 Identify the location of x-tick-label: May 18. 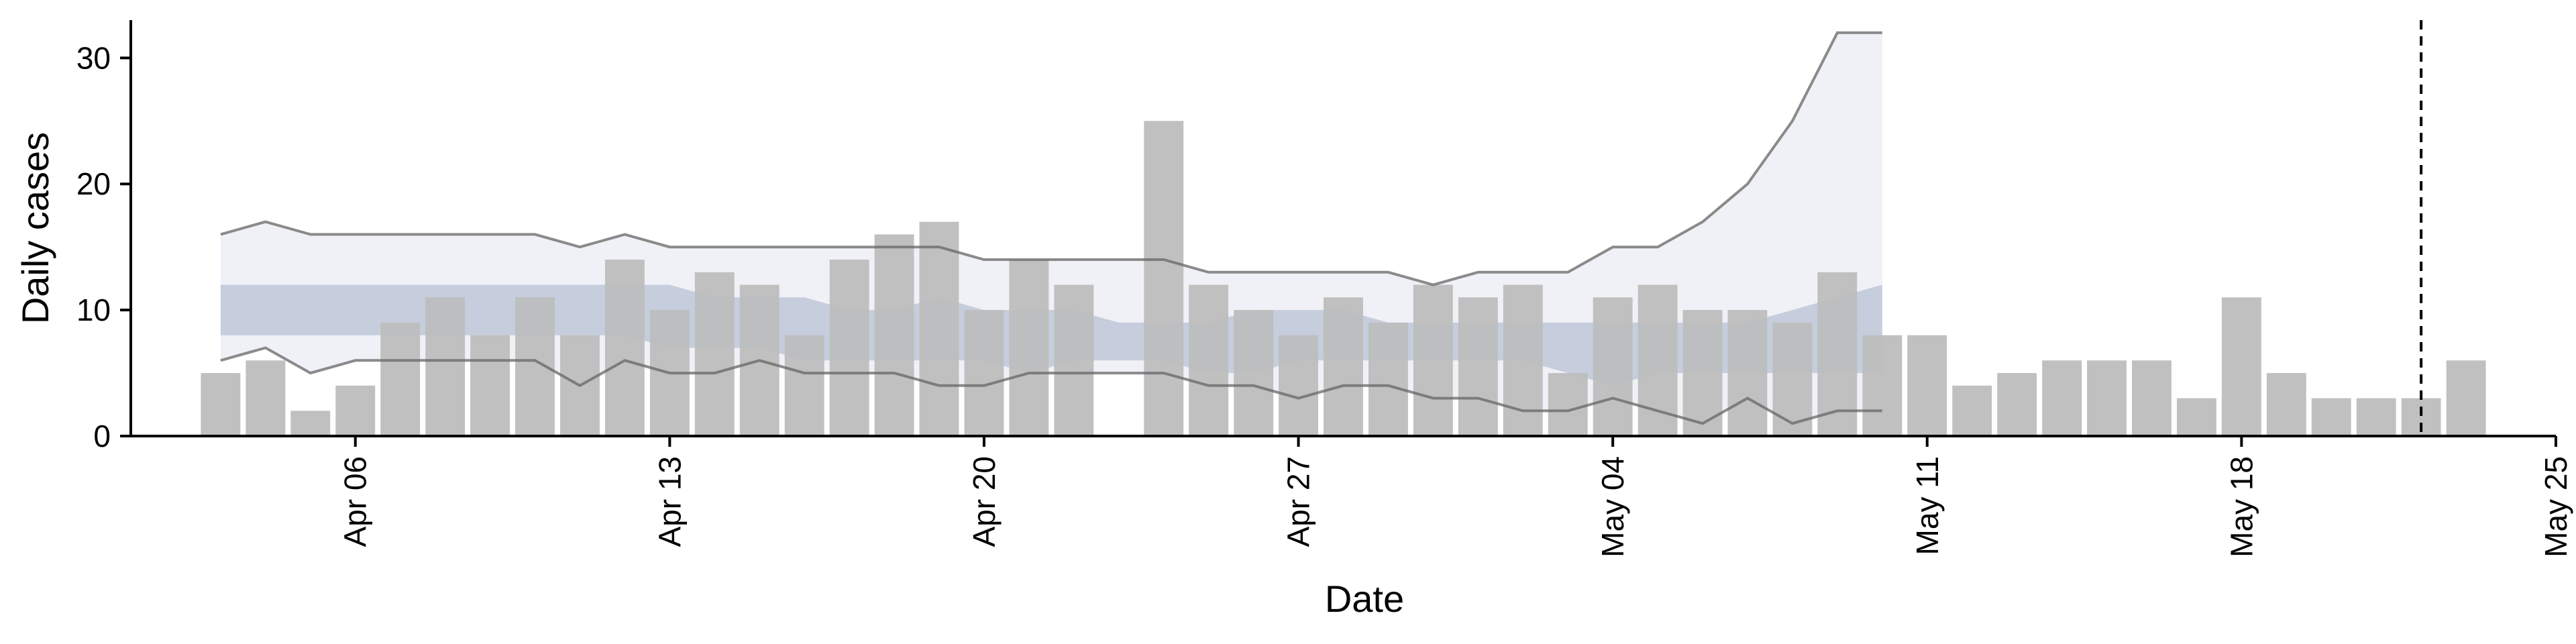
(2241, 506).